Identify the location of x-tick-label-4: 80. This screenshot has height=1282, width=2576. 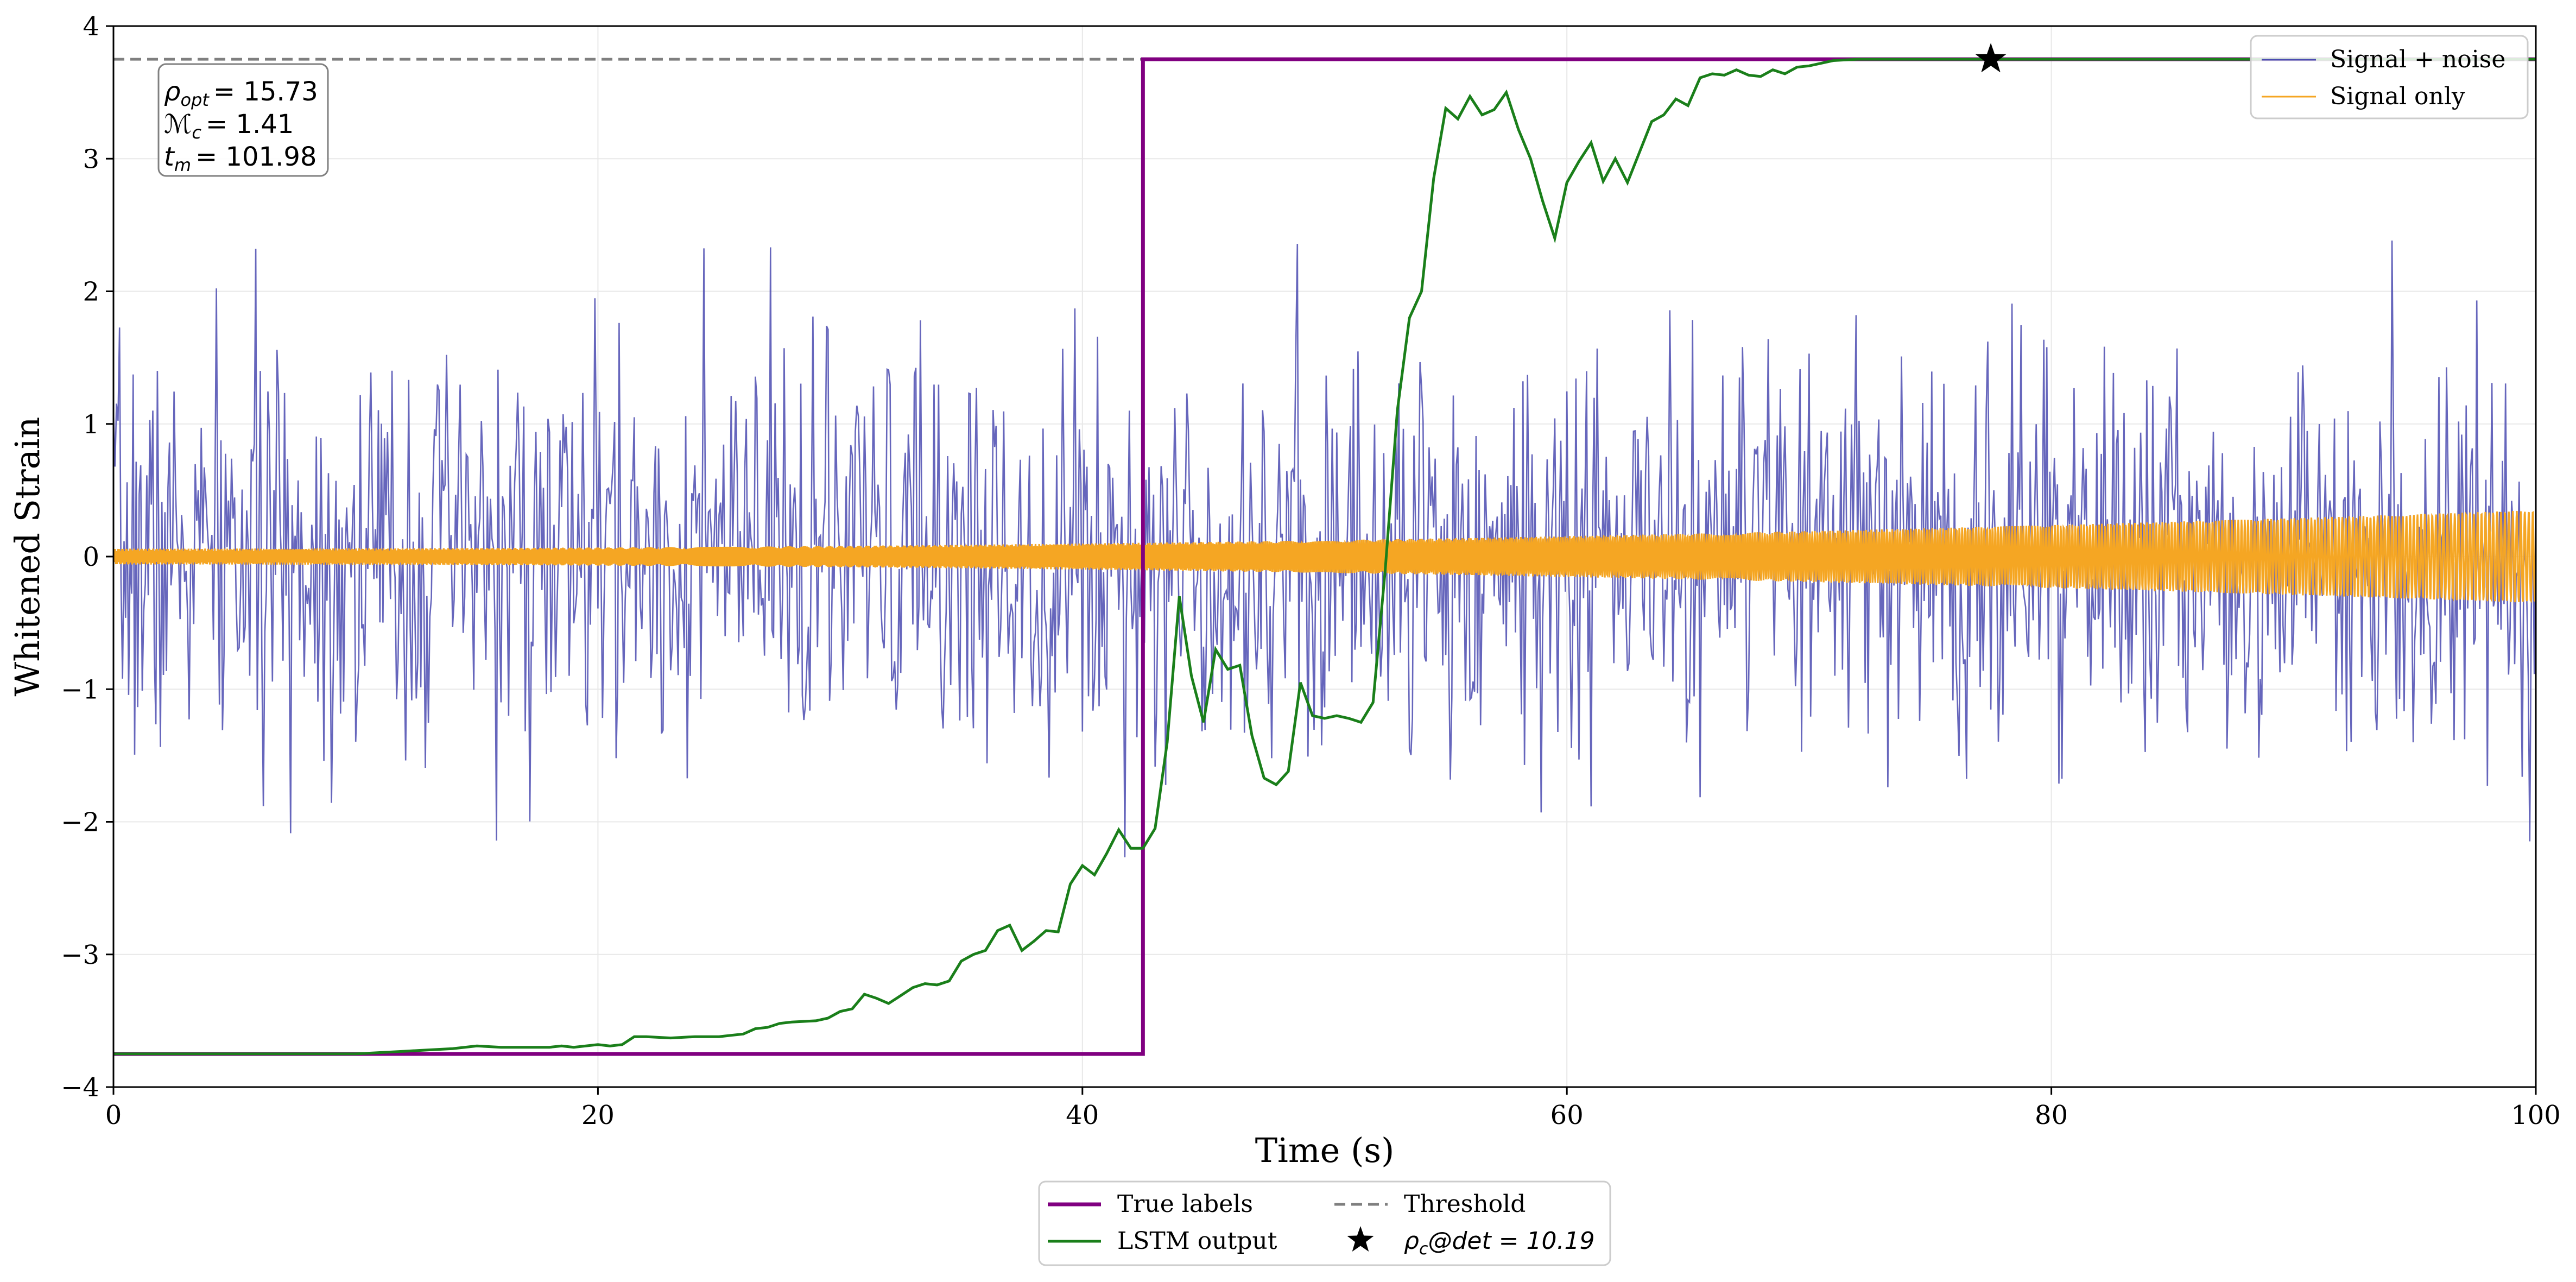
(2051, 1115).